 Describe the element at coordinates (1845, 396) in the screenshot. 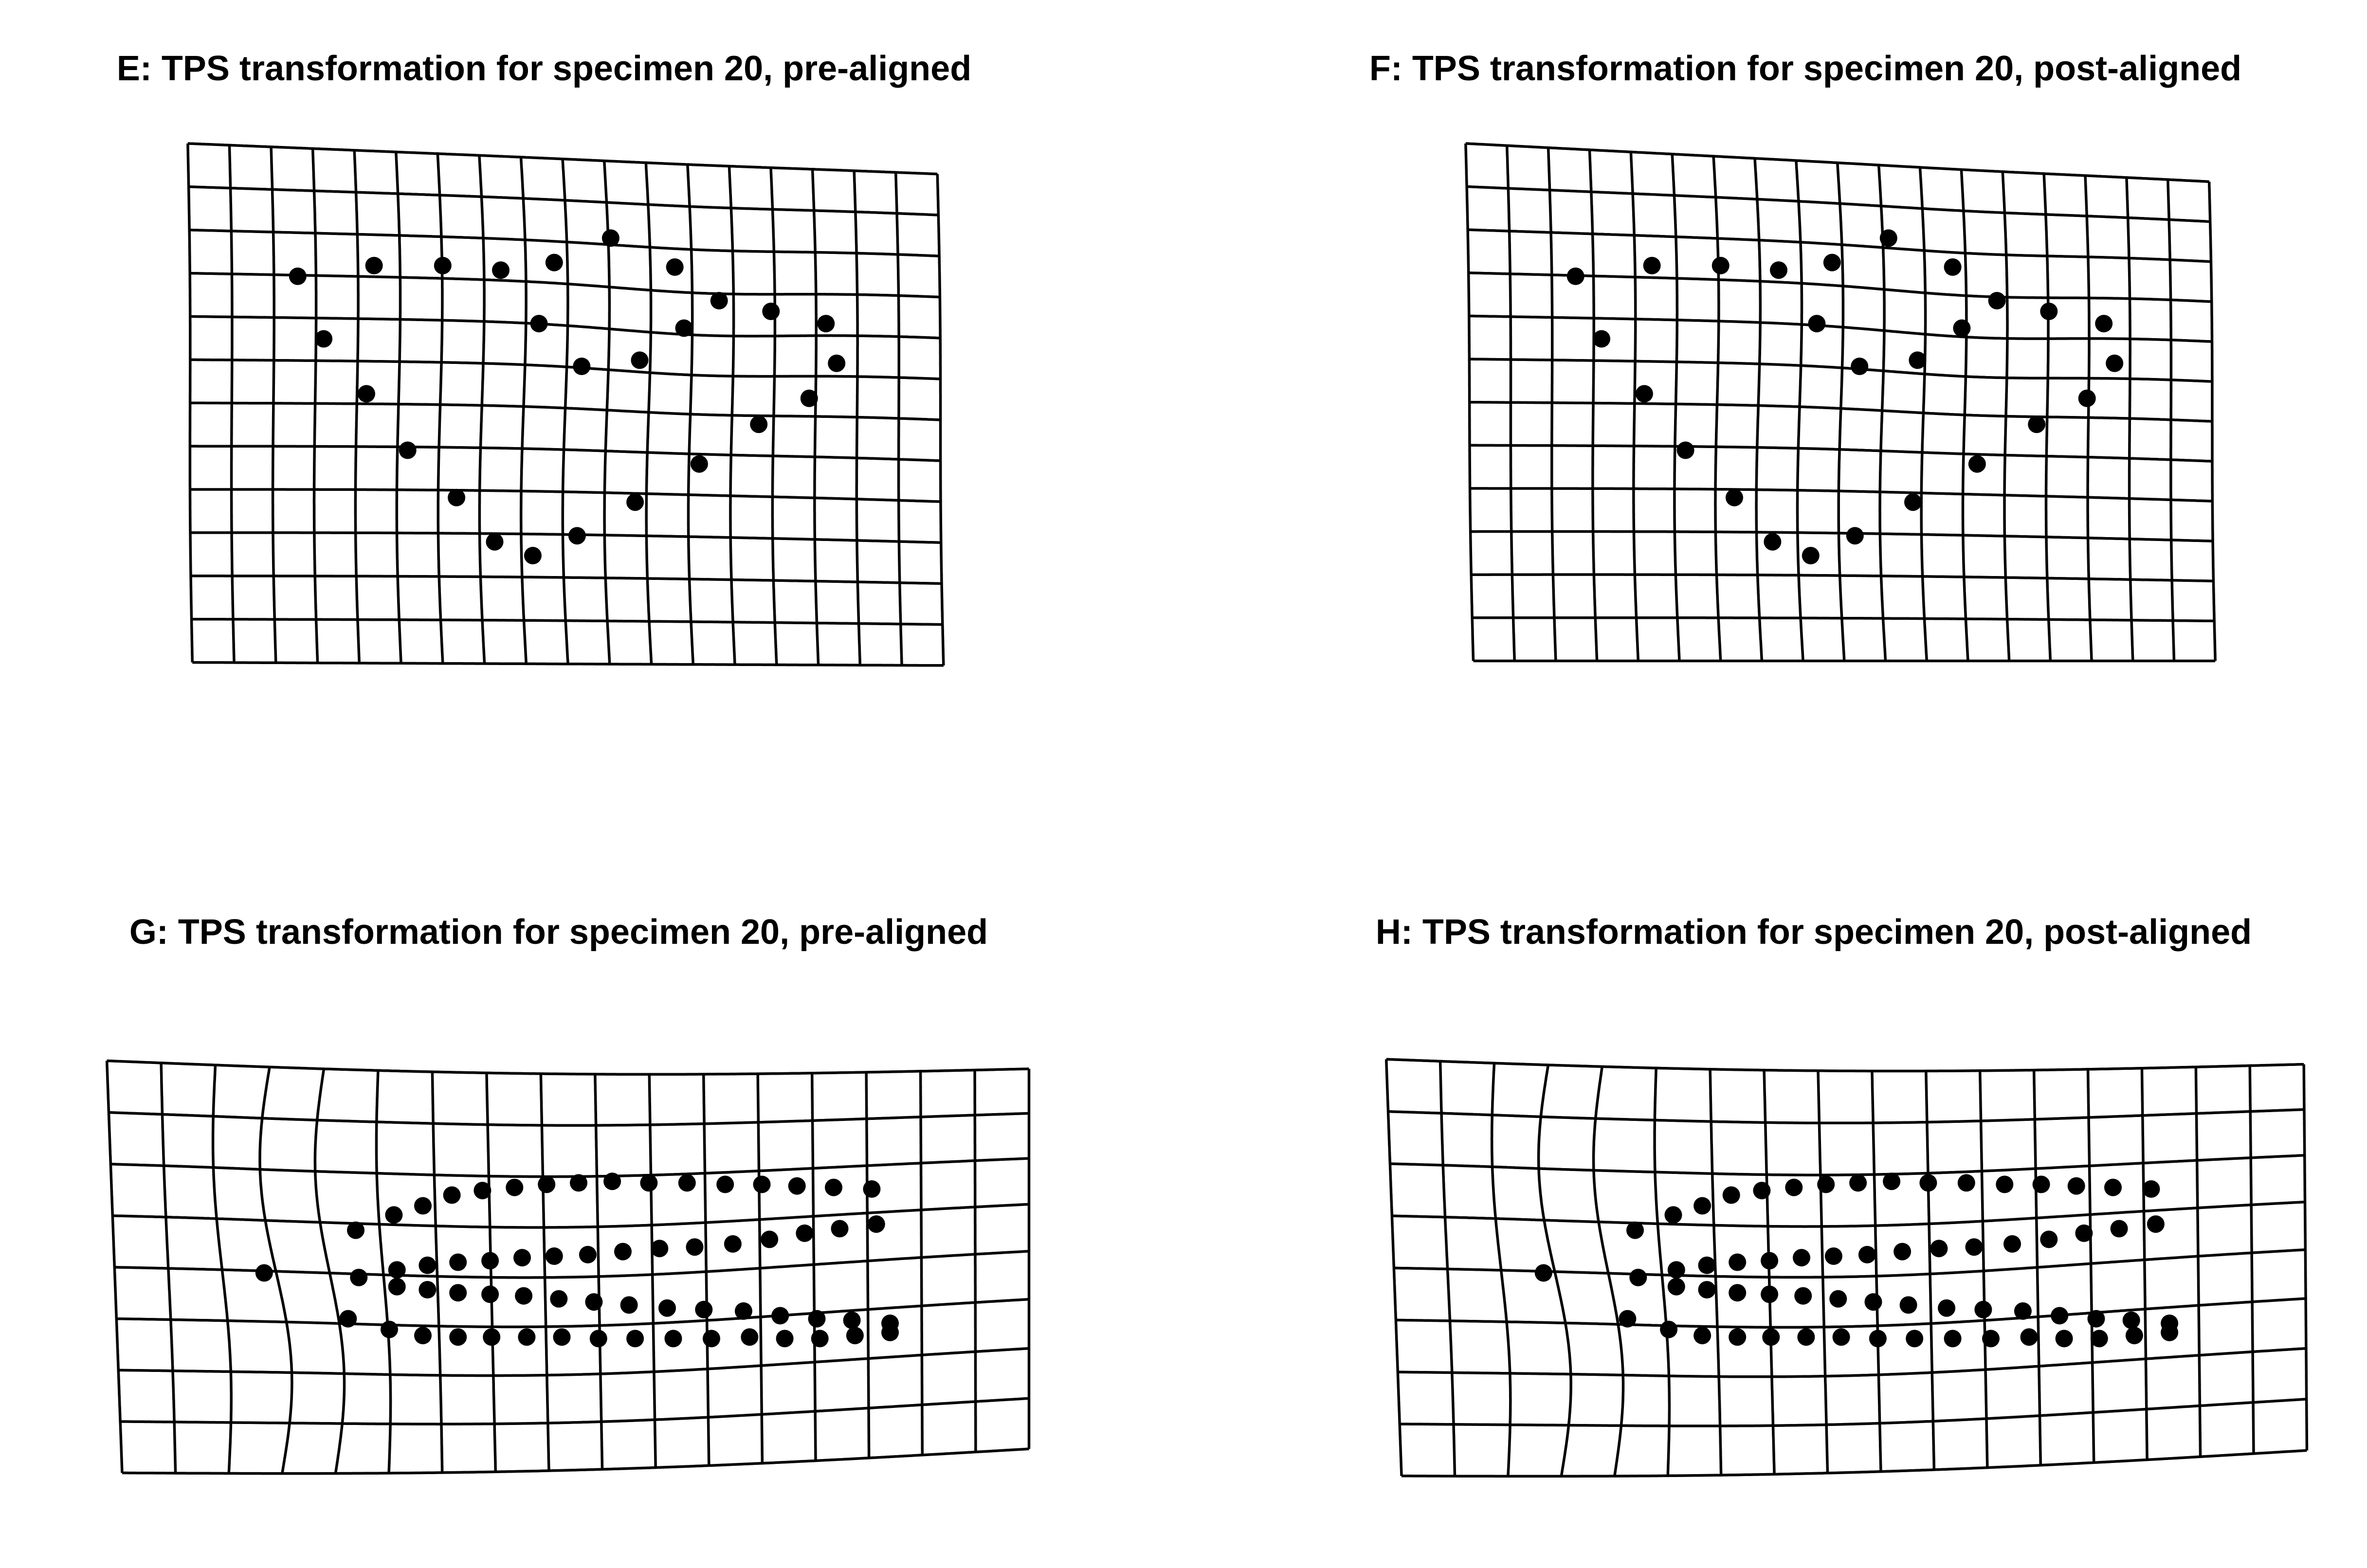

I see `panel-f-landmarks` at that location.